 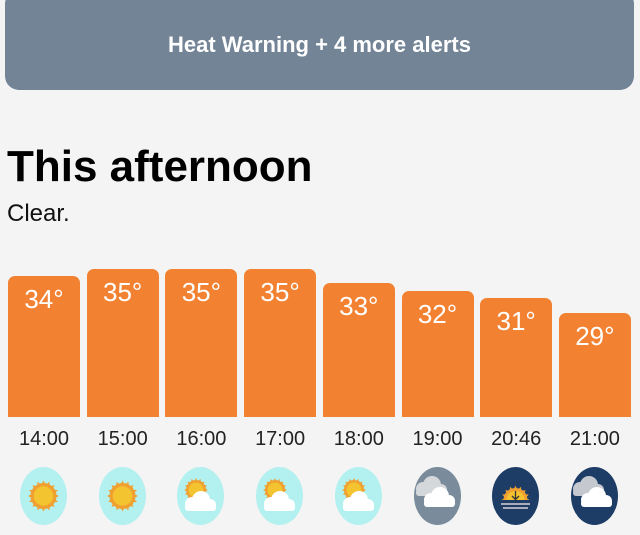 I want to click on hourly-column: 35° 15:00, so click(x=122, y=267).